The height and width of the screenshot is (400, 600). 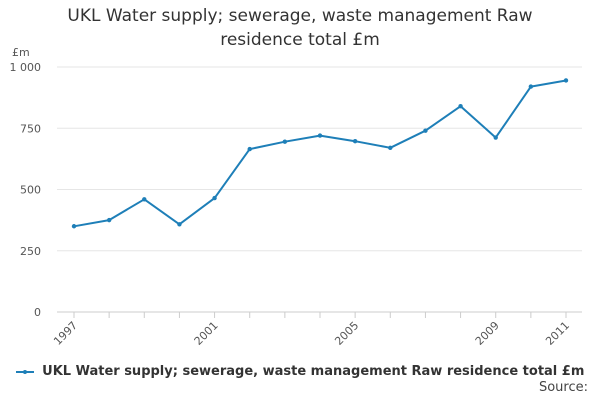 I want to click on legend-line-marker-icon, so click(x=24, y=372).